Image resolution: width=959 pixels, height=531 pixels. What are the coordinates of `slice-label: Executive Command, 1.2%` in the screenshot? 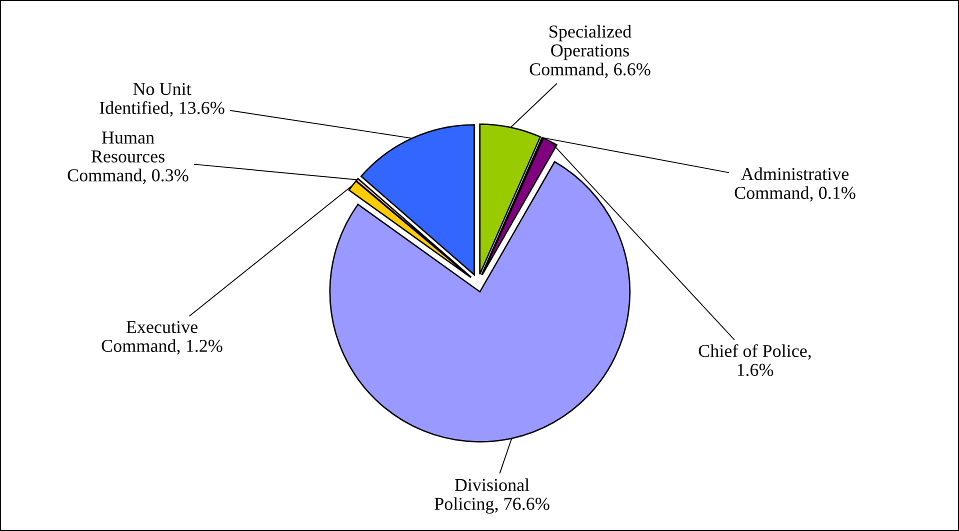 It's located at (162, 337).